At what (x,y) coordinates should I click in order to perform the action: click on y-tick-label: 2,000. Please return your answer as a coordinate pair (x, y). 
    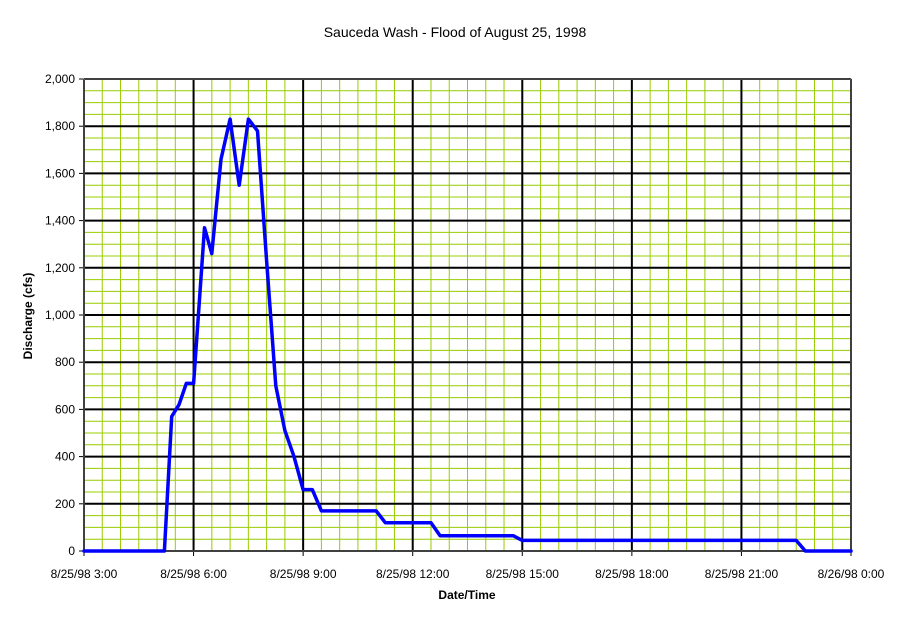
    Looking at the image, I should click on (60, 79).